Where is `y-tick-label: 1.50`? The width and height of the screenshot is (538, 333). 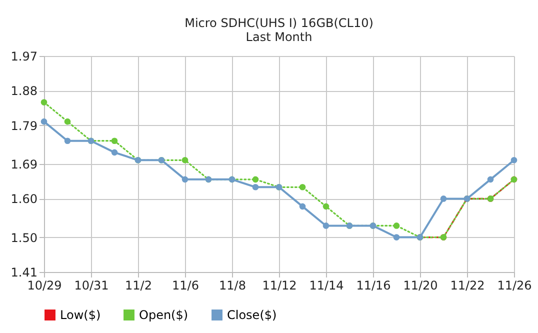
y-tick-label: 1.50 is located at coordinates (24, 237).